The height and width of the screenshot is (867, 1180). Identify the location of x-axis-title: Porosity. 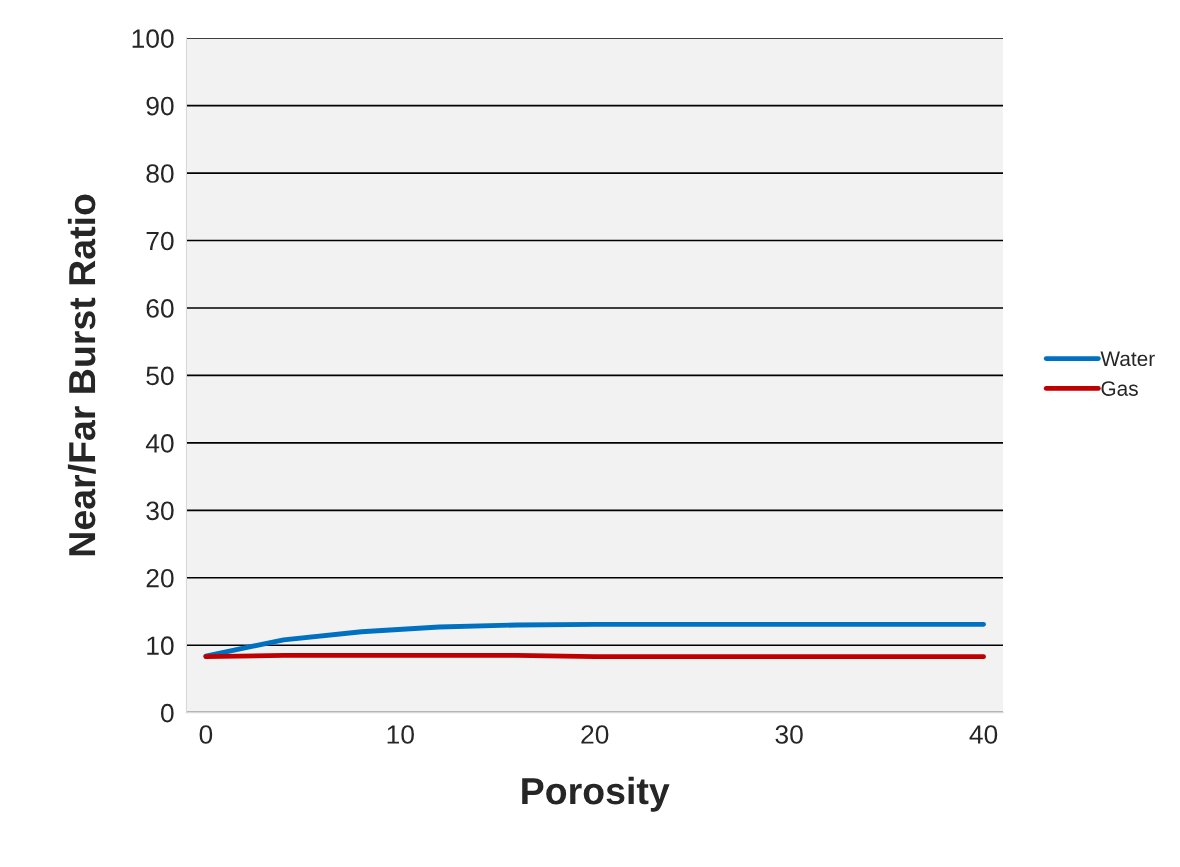
(596, 794).